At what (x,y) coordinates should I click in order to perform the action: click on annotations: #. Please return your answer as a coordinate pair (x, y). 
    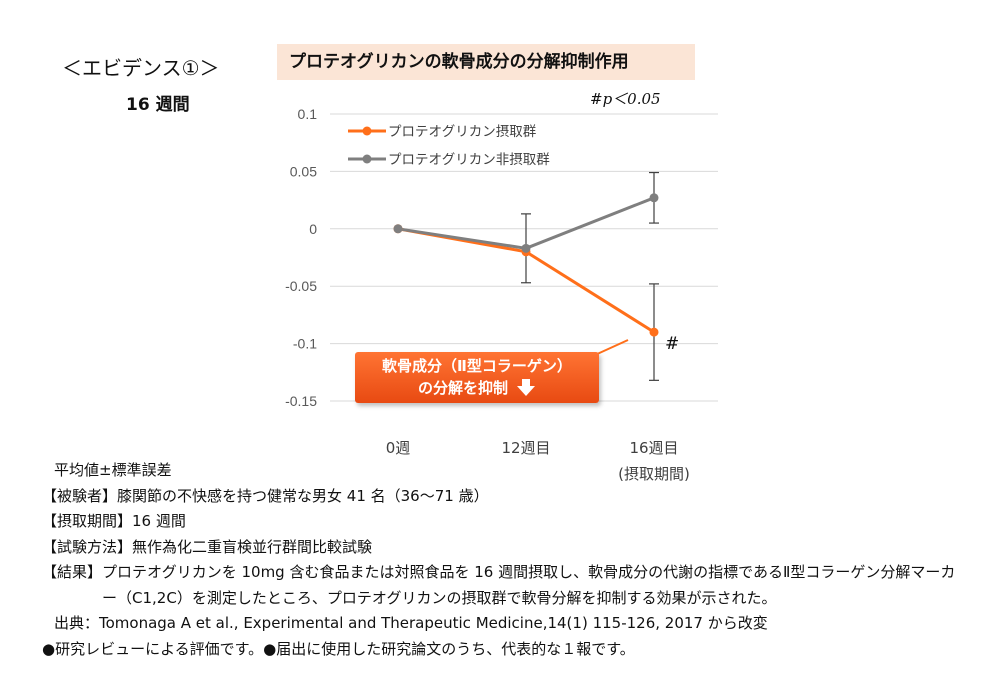
    Looking at the image, I should click on (672, 344).